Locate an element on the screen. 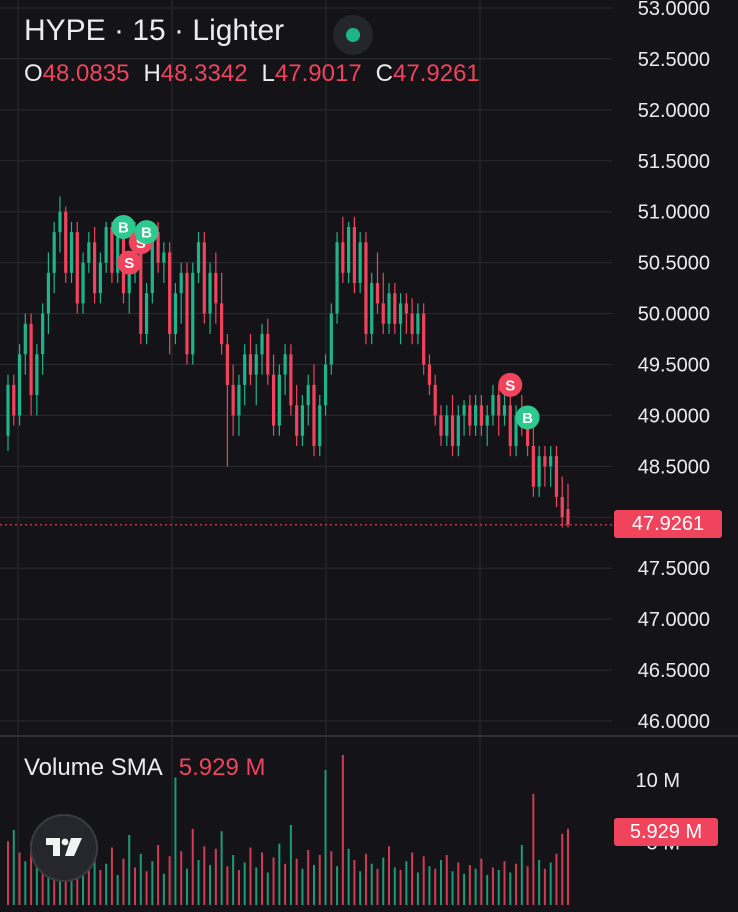 The image size is (738, 912). price-tick-label: 51.0000 is located at coordinates (674, 213).